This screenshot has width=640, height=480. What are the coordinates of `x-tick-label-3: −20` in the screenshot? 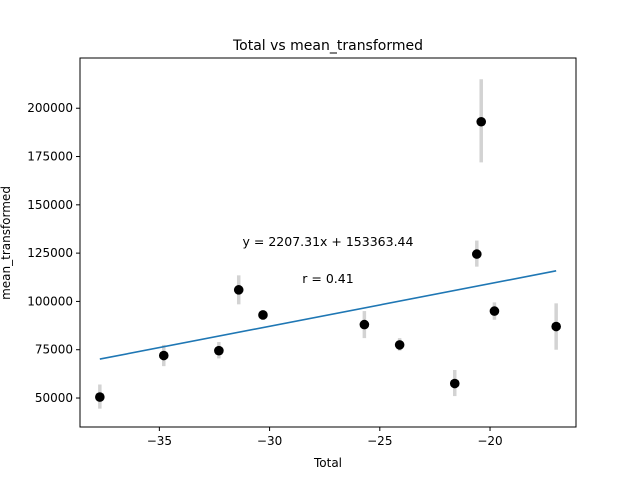 It's located at (489, 441).